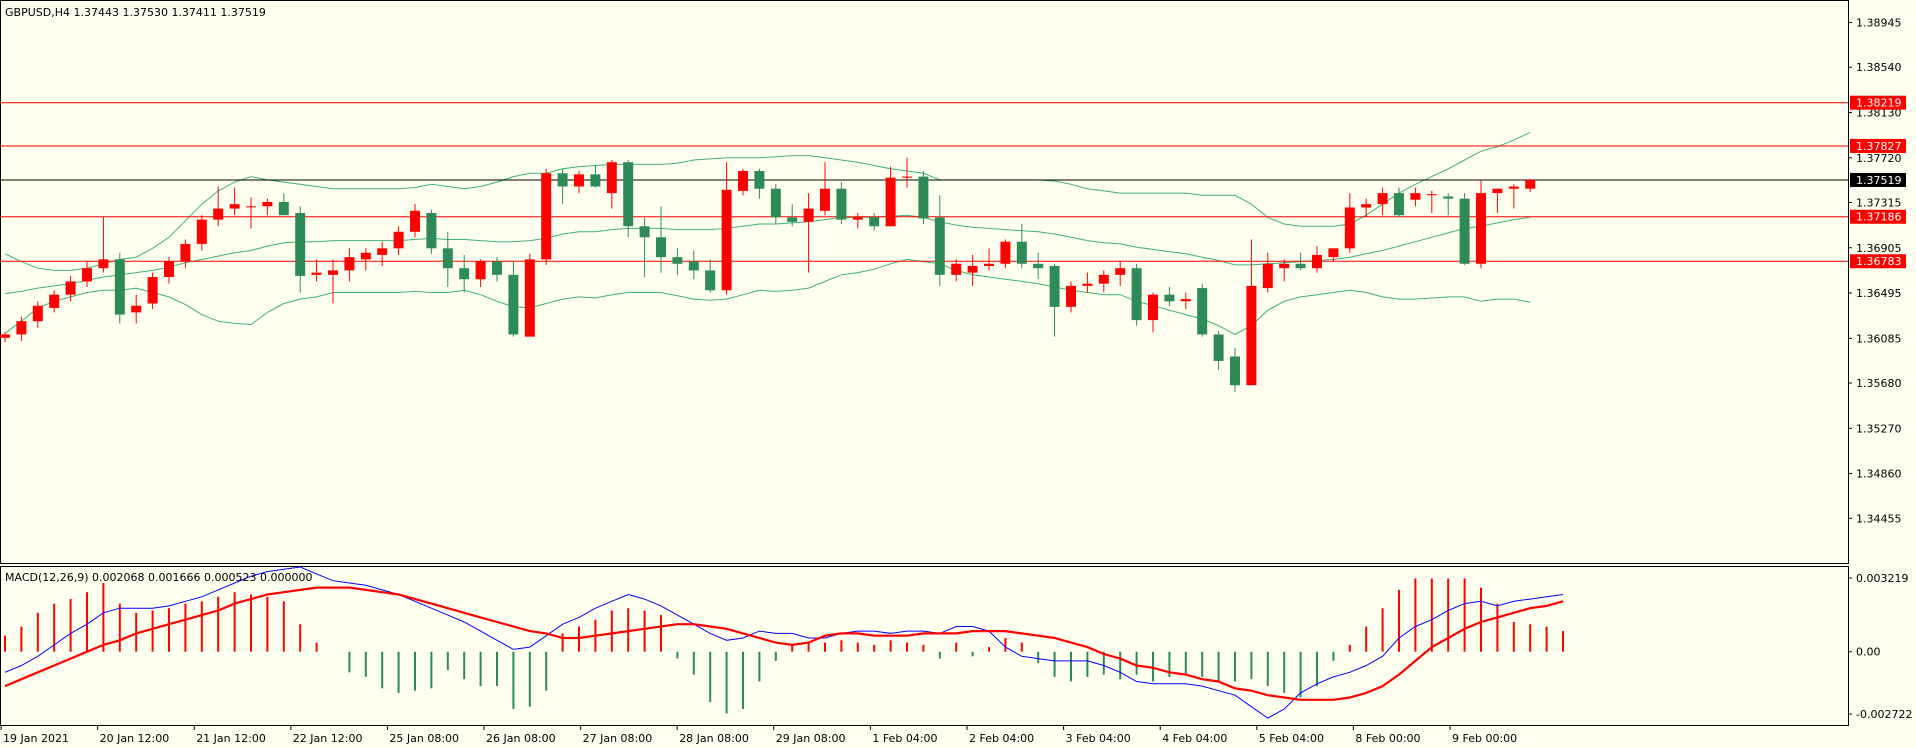 The image size is (1916, 748). What do you see at coordinates (767, 254) in the screenshot?
I see `band-middle-line` at bounding box center [767, 254].